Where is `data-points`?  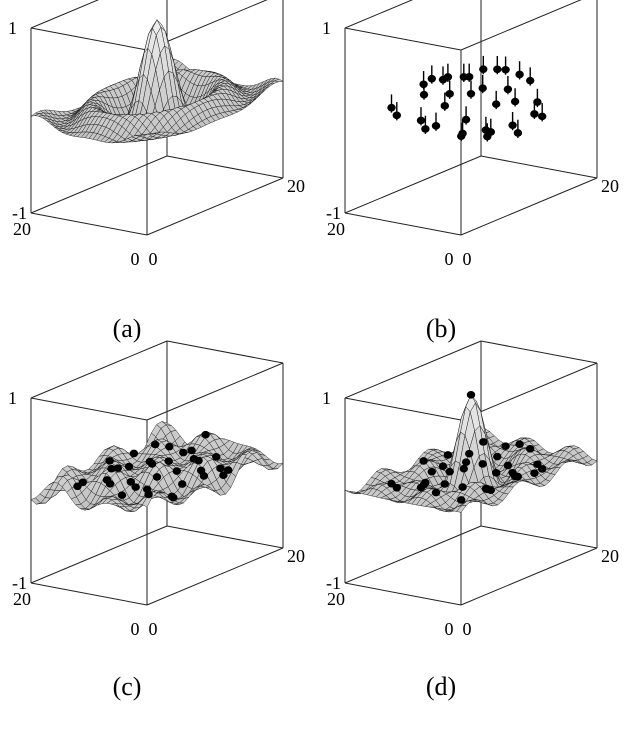
data-points is located at coordinates (153, 466).